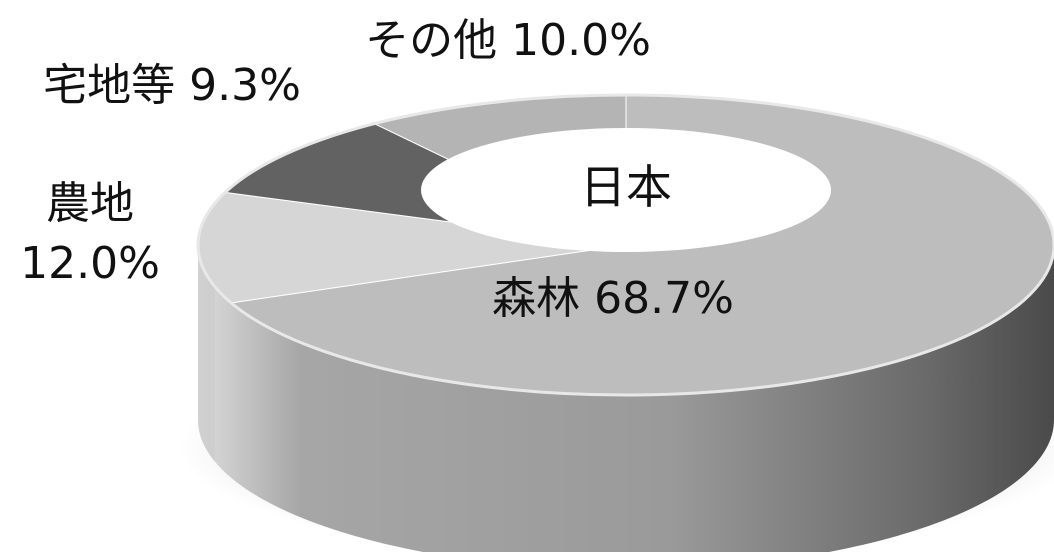 The width and height of the screenshot is (1054, 557). I want to click on slice-label-farmland-value: 12.0%, so click(90, 263).